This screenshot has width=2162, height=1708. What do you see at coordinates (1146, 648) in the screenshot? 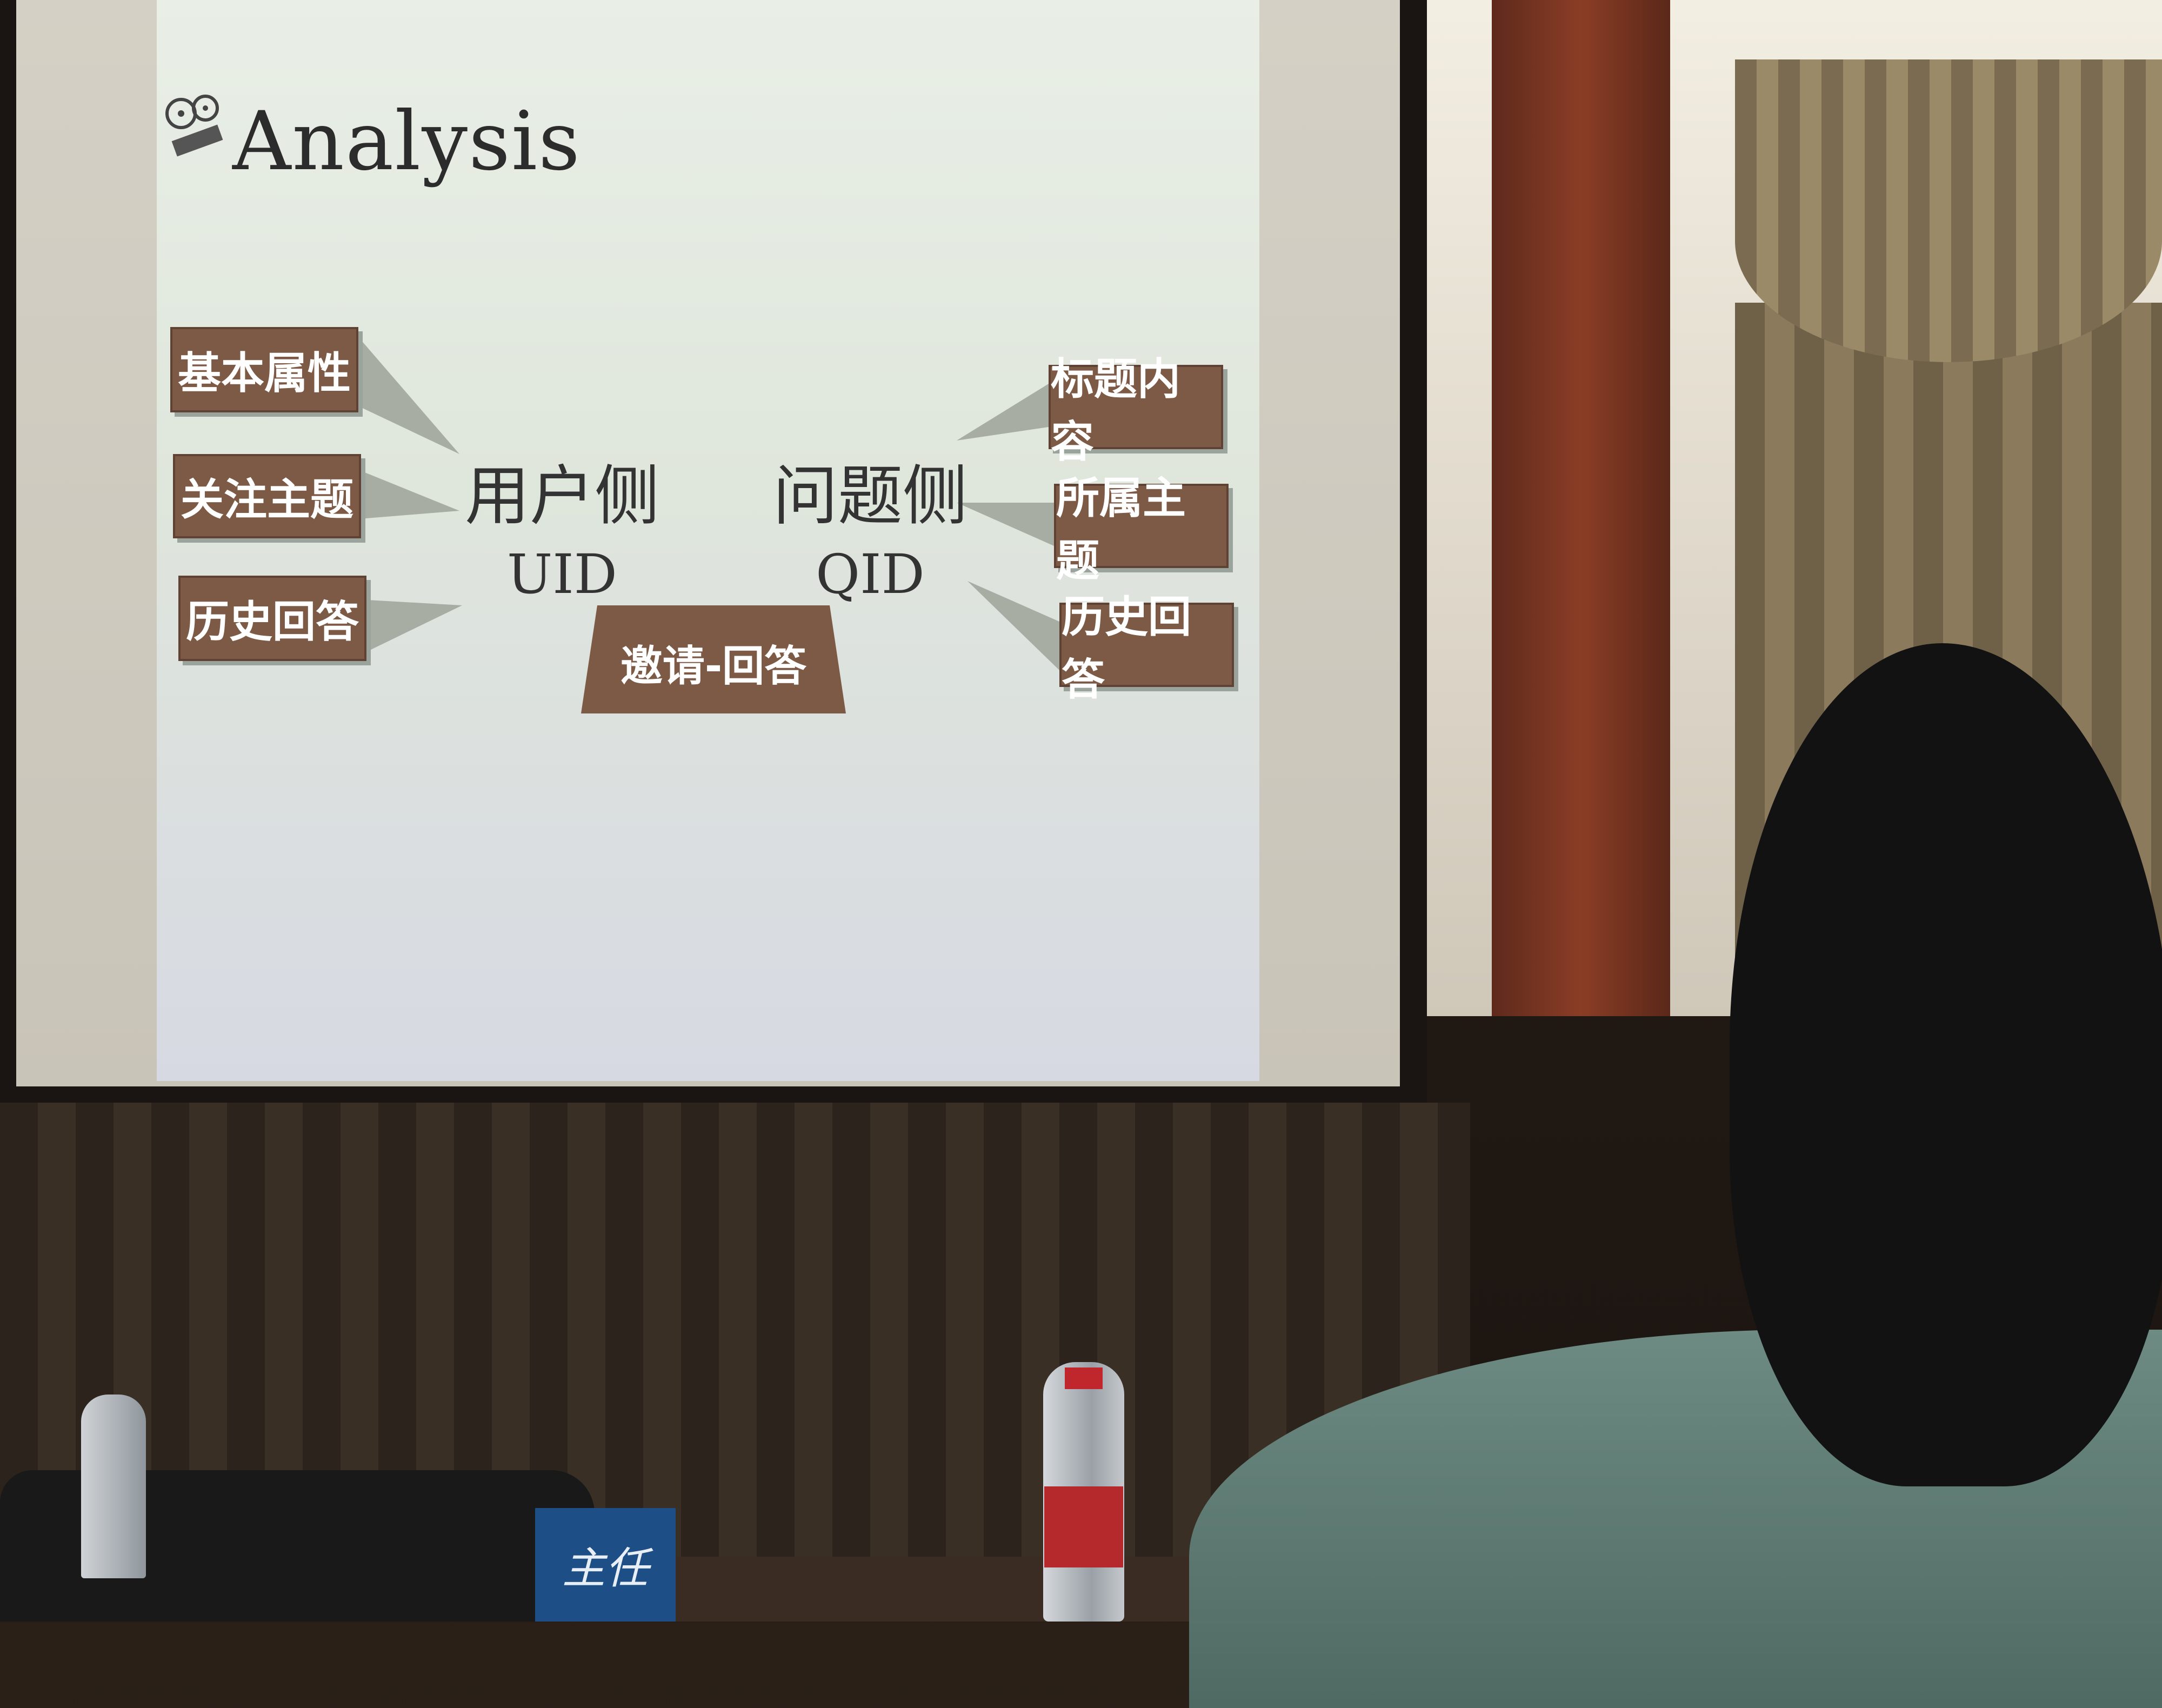
I see `question-feature-box: 历史回答` at bounding box center [1146, 648].